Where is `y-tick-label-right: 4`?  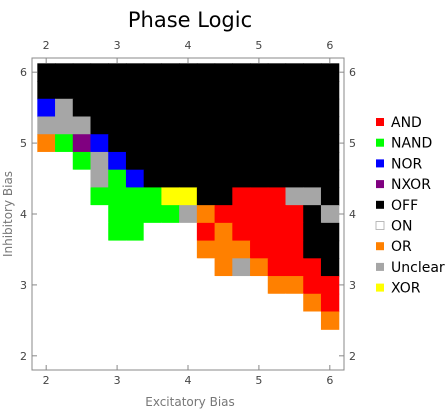
y-tick-label-right: 4 is located at coordinates (352, 214).